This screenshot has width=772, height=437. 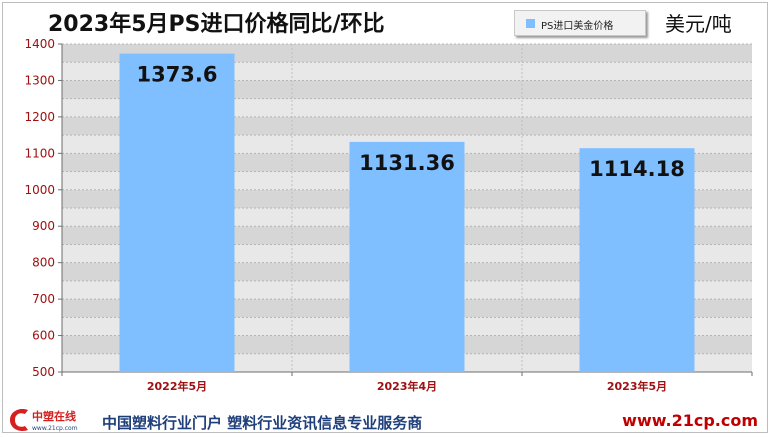 I want to click on chart-legend: PS进口美金价格, so click(x=580, y=23).